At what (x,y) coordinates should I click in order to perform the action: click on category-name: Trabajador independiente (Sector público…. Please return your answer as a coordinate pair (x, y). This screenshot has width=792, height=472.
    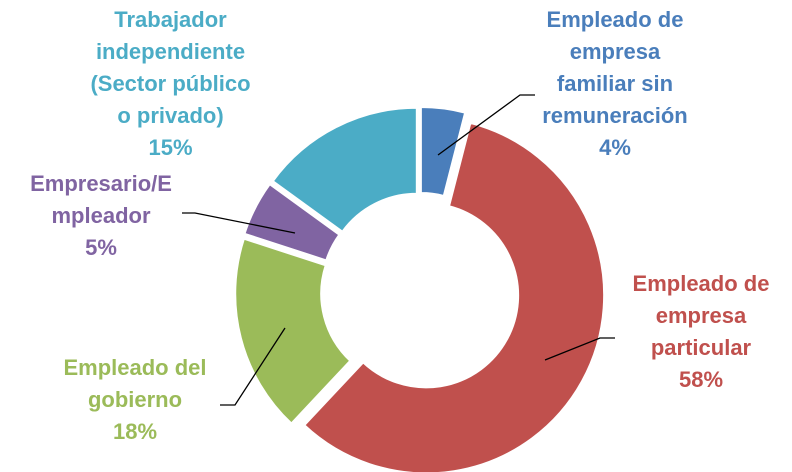
    Looking at the image, I should click on (170, 67).